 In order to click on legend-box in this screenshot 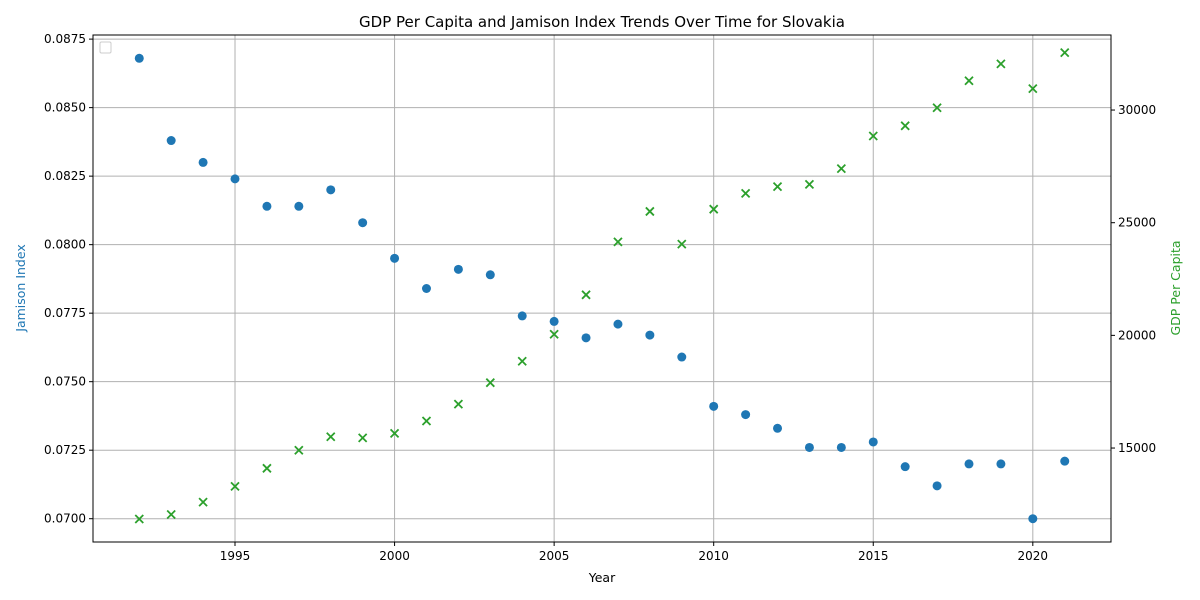, I will do `click(105, 47)`.